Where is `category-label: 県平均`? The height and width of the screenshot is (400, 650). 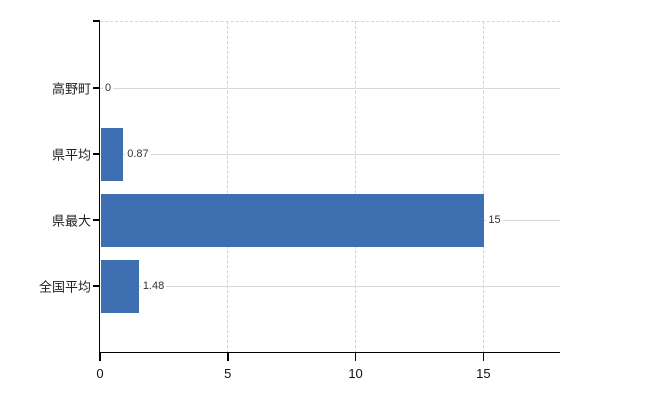
category-label: 県平均 is located at coordinates (71, 155).